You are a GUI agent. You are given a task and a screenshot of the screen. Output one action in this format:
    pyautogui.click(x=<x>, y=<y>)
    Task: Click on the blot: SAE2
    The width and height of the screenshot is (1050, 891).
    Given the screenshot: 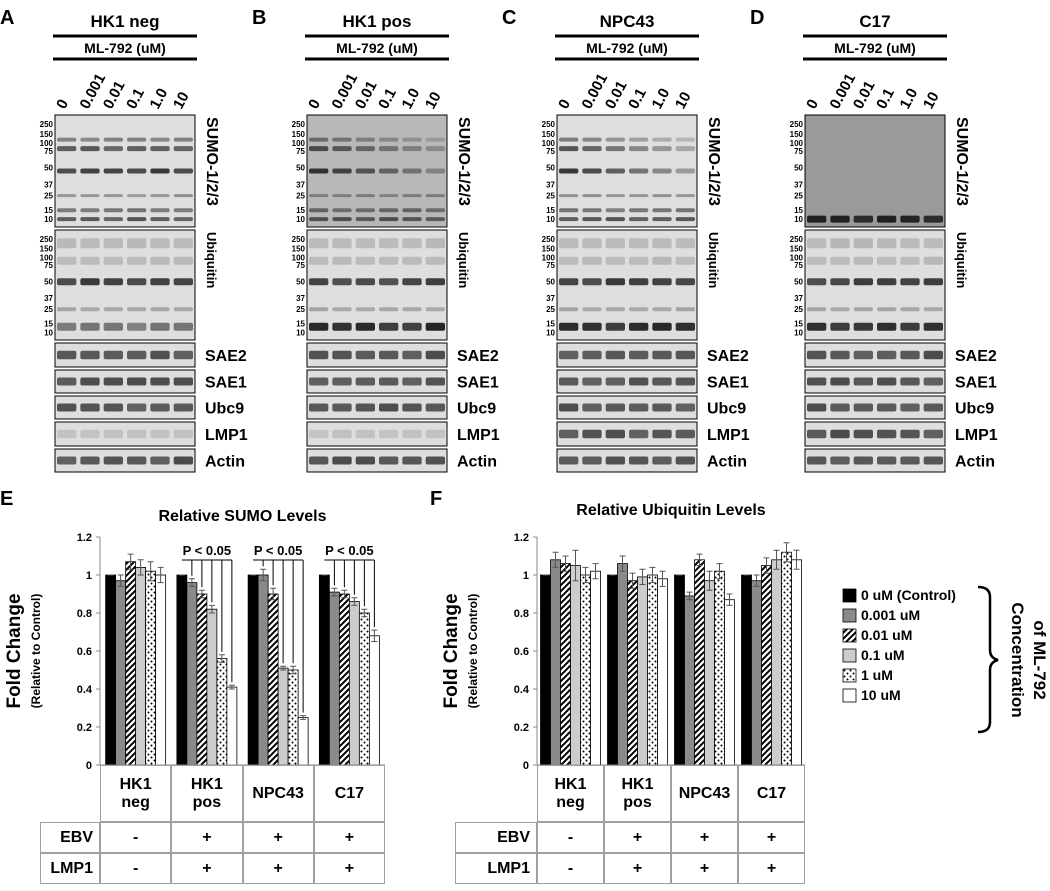 What is the action you would take?
    pyautogui.click(x=150, y=355)
    